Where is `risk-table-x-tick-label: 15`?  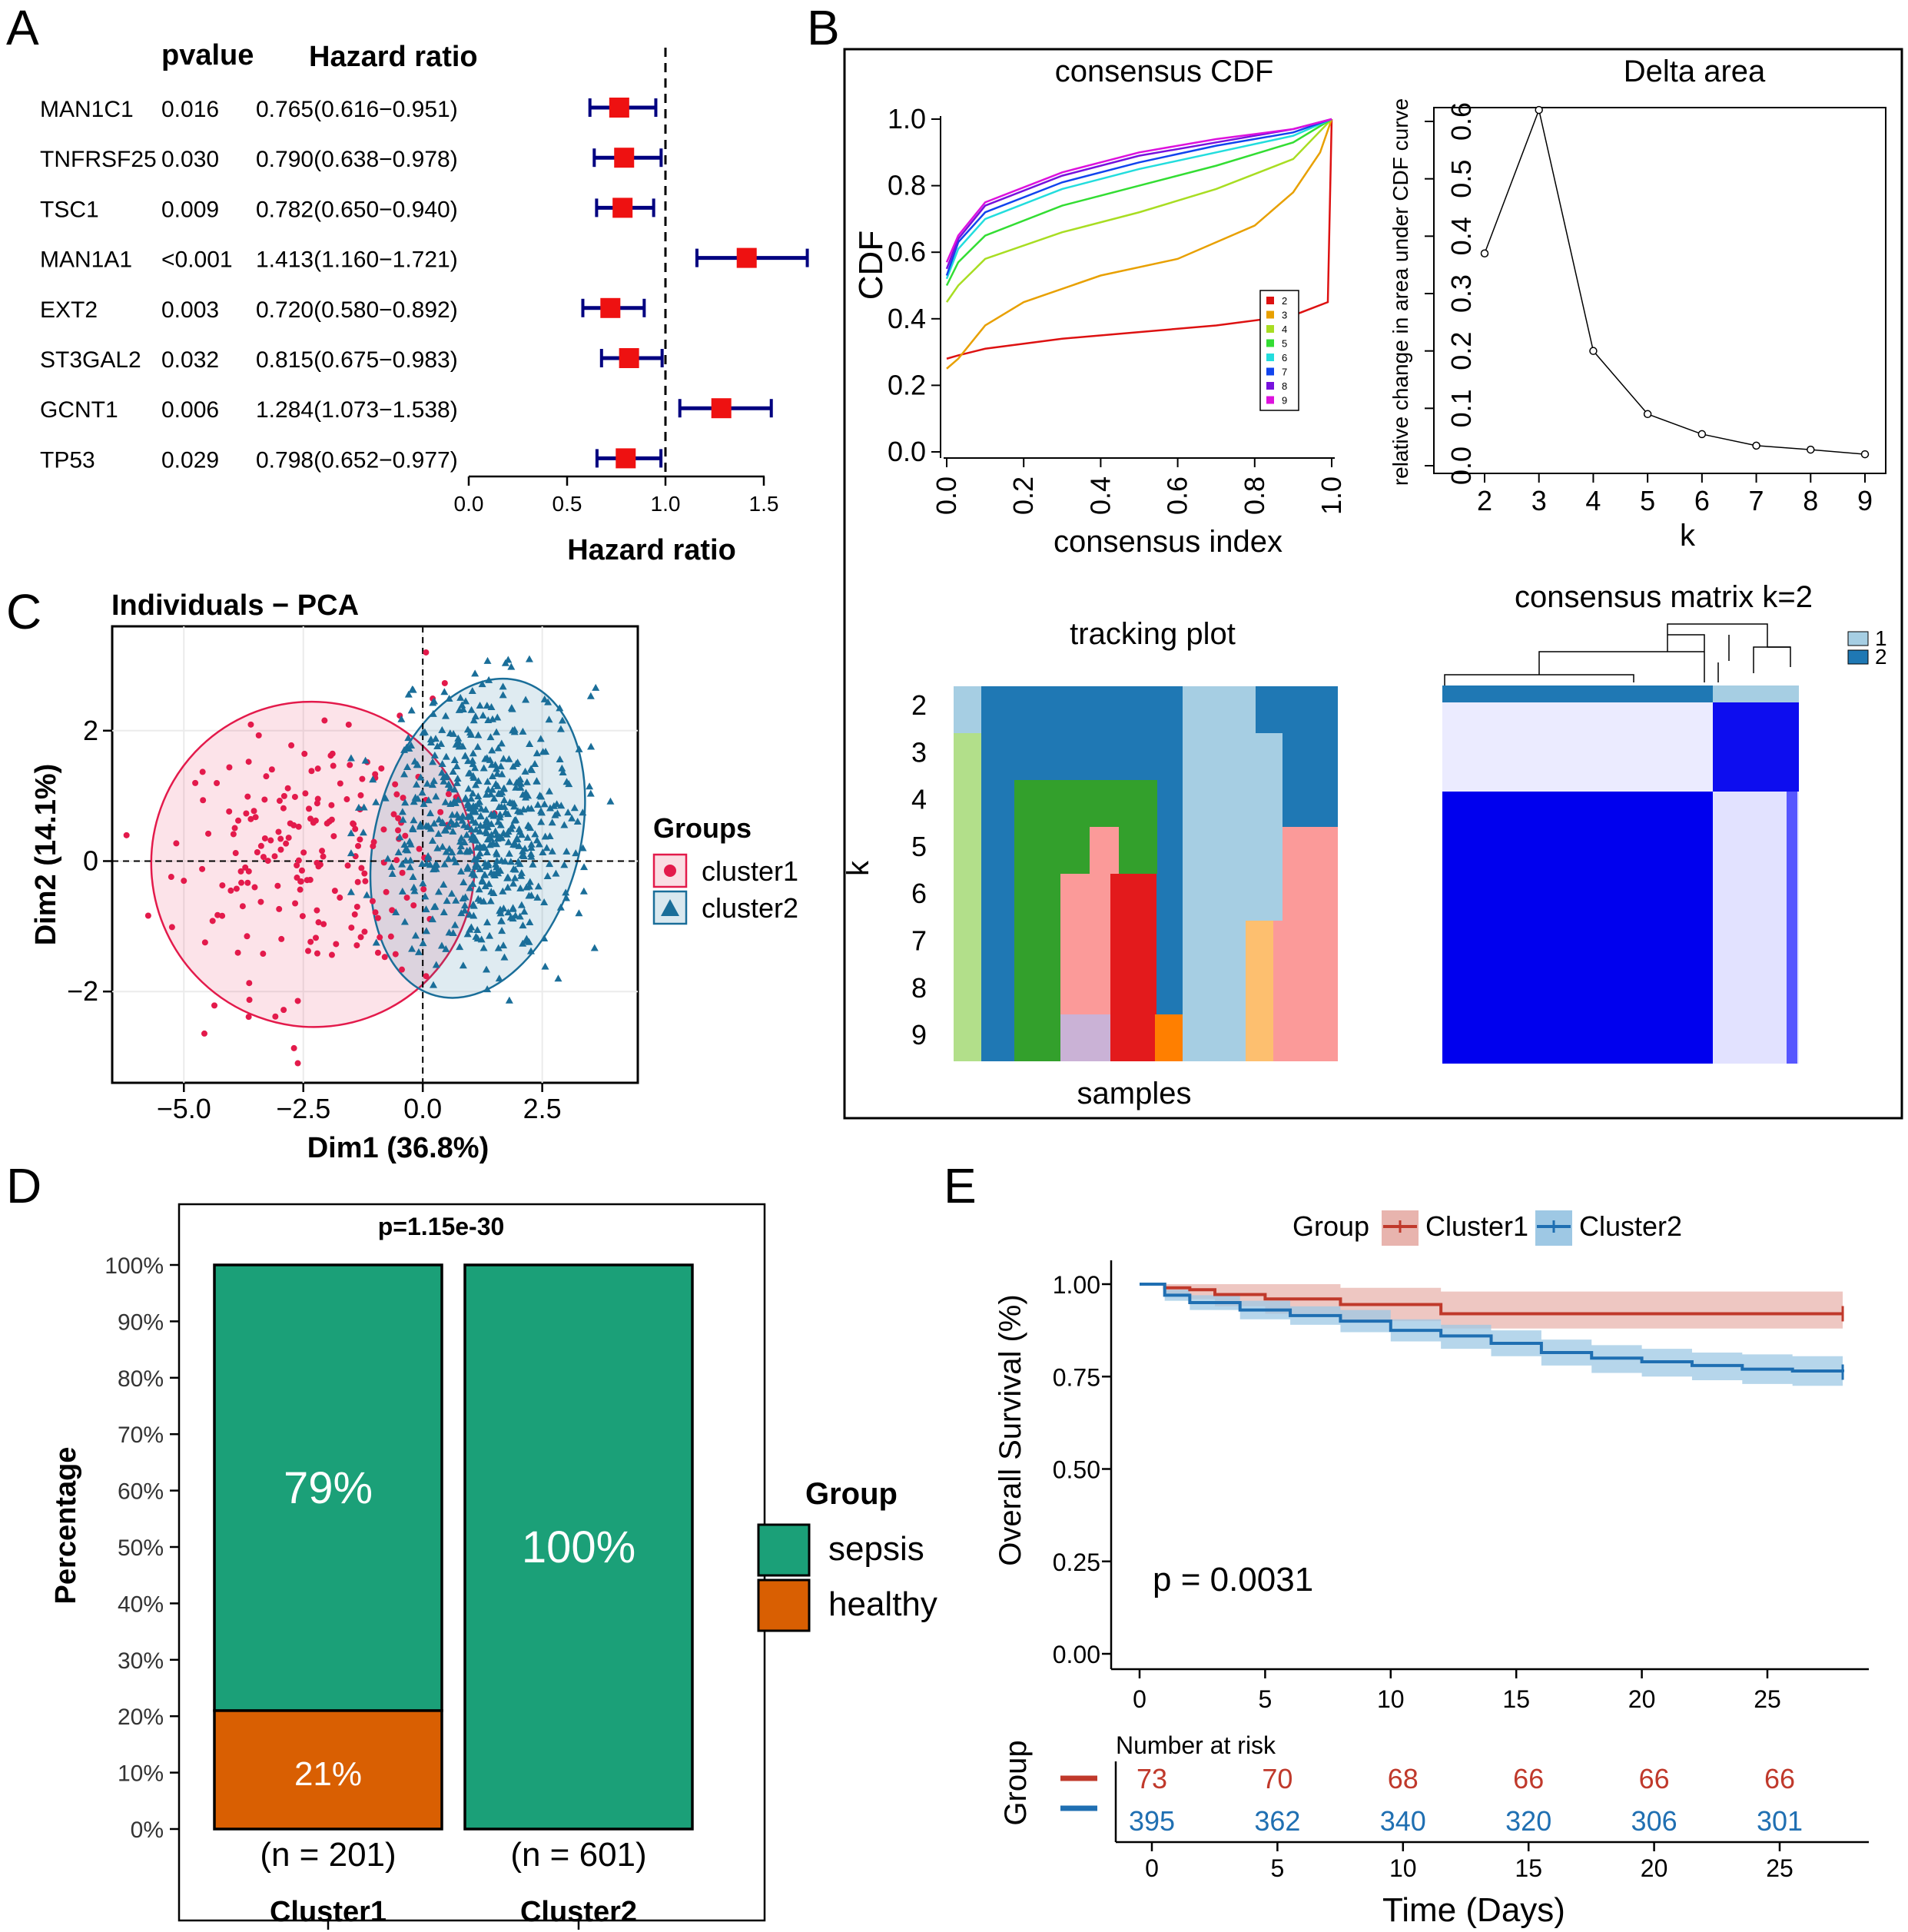
risk-table-x-tick-label: 15 is located at coordinates (1528, 1868).